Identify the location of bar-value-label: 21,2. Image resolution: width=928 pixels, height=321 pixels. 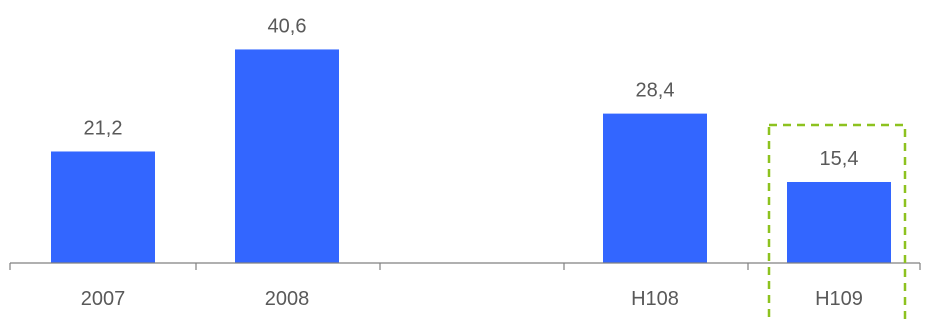
(103, 128).